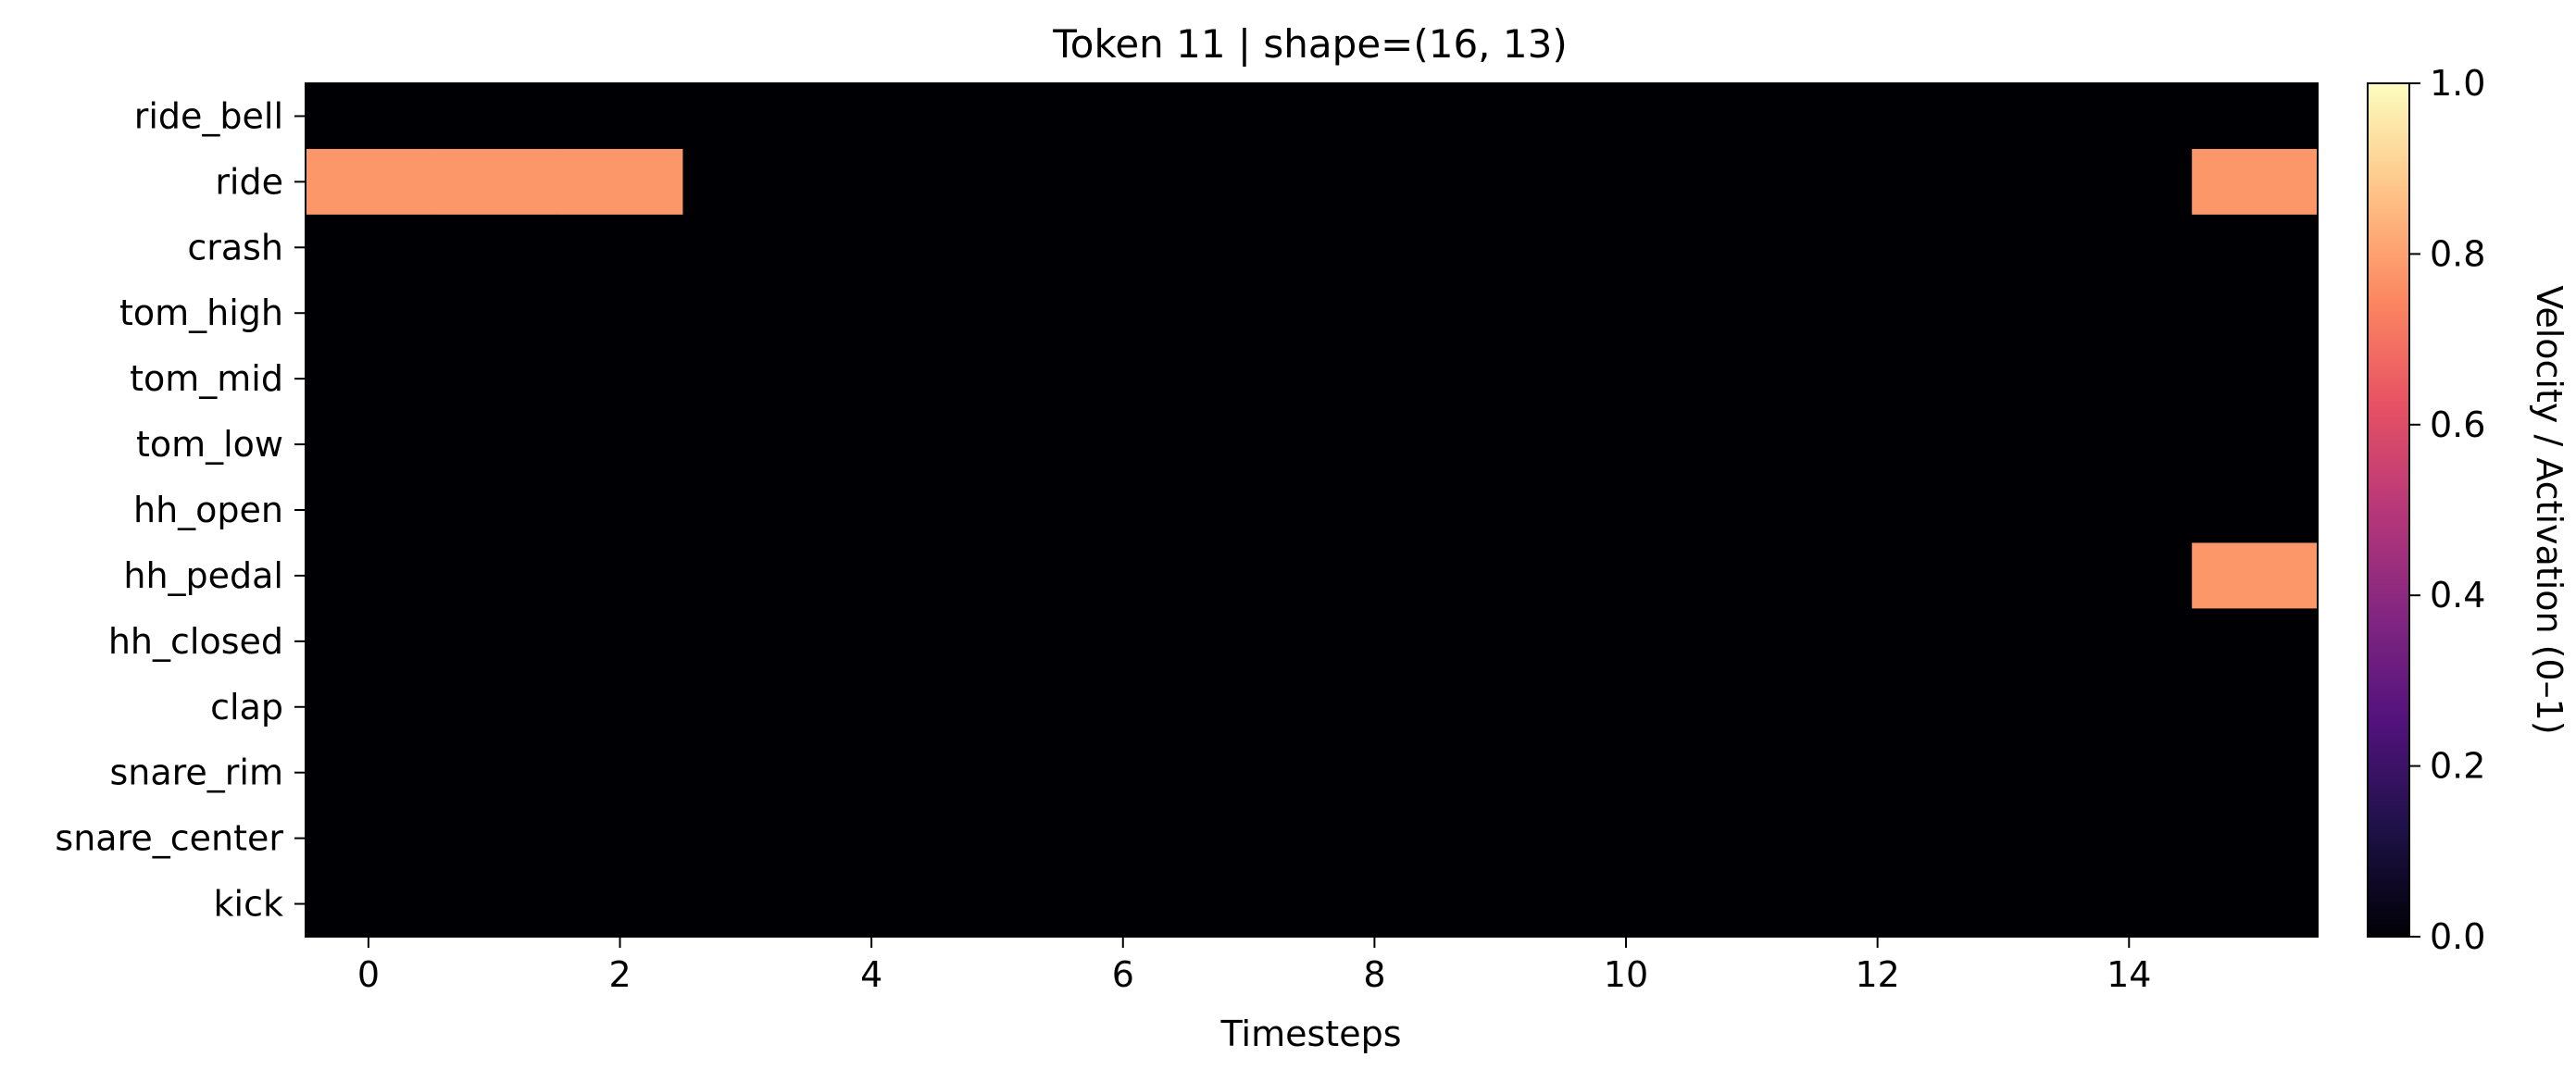 The image size is (2576, 1082). What do you see at coordinates (1310, 44) in the screenshot?
I see `chart-title: Token 11 | shape=(16, 13)` at bounding box center [1310, 44].